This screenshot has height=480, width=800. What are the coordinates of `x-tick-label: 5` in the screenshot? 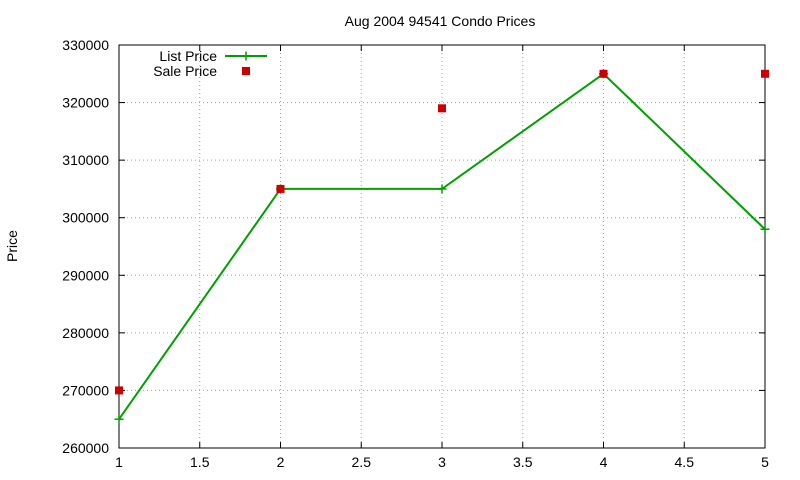 It's located at (765, 462).